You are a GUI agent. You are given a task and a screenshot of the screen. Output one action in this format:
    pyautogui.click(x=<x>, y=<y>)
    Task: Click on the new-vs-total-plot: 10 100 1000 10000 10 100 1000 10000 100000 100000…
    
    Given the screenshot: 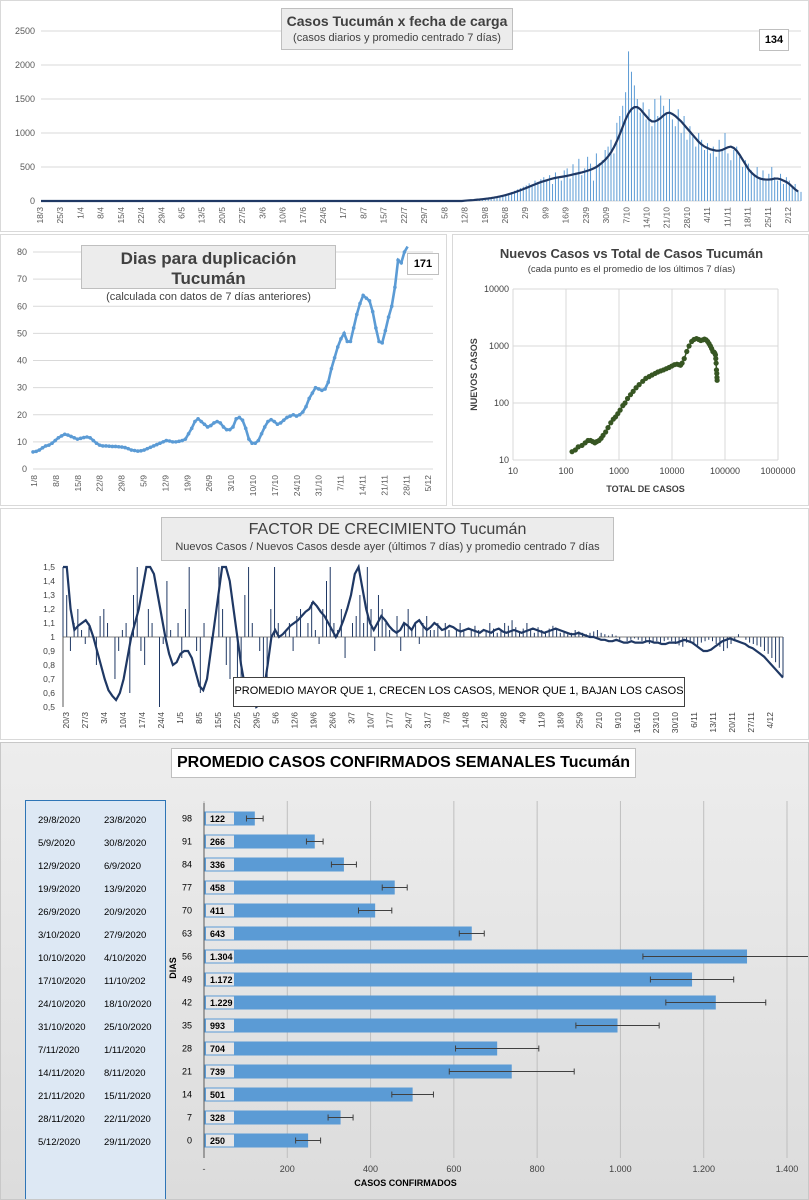 What is the action you would take?
    pyautogui.click(x=632, y=389)
    